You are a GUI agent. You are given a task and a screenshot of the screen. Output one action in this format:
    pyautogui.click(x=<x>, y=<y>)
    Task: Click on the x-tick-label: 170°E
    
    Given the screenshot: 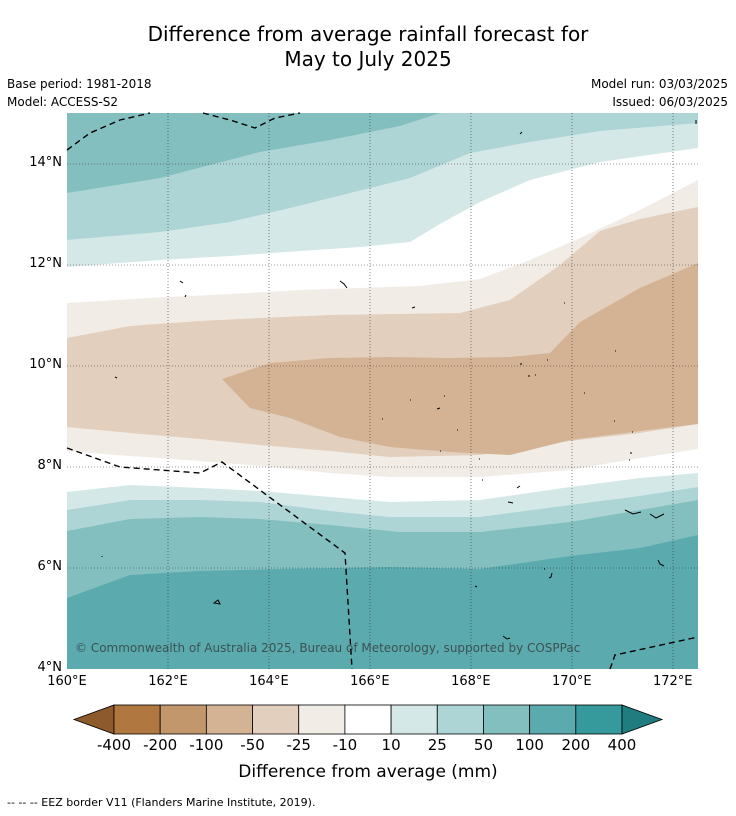 What is the action you would take?
    pyautogui.click(x=572, y=681)
    